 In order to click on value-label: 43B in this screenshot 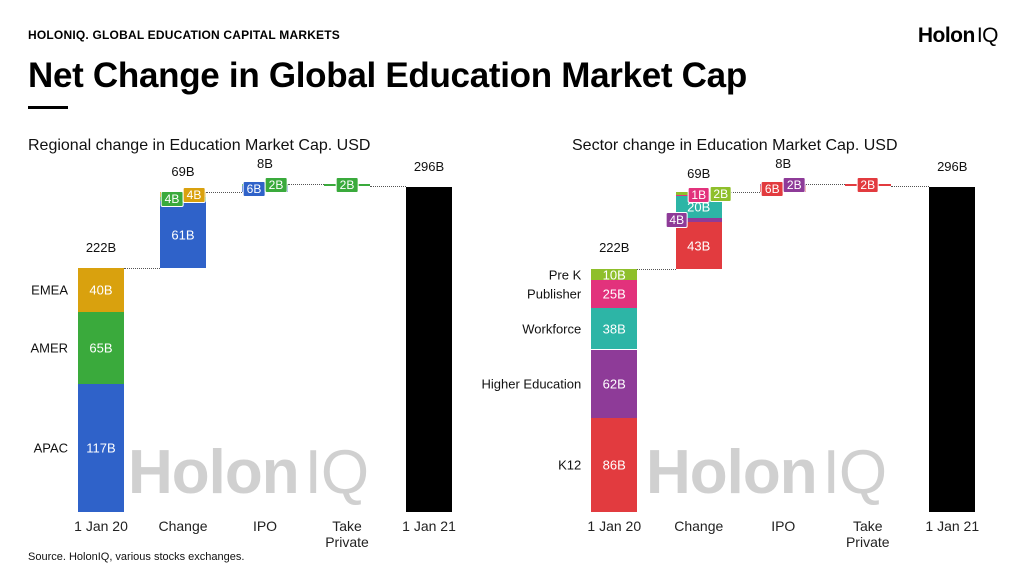, I will do `click(699, 246)`.